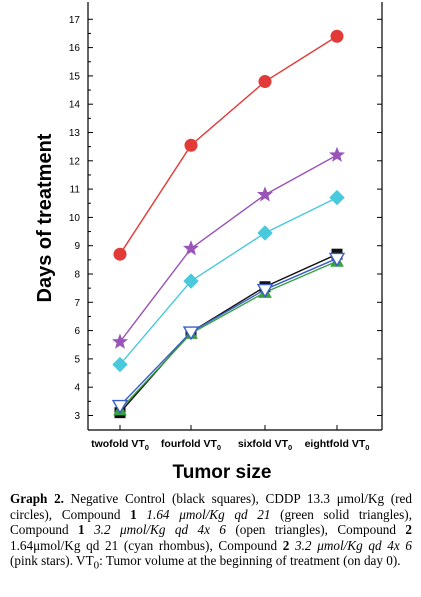 The width and height of the screenshot is (421, 597). I want to click on caption-text: (green solid triangles), Compound, so click(211, 522).